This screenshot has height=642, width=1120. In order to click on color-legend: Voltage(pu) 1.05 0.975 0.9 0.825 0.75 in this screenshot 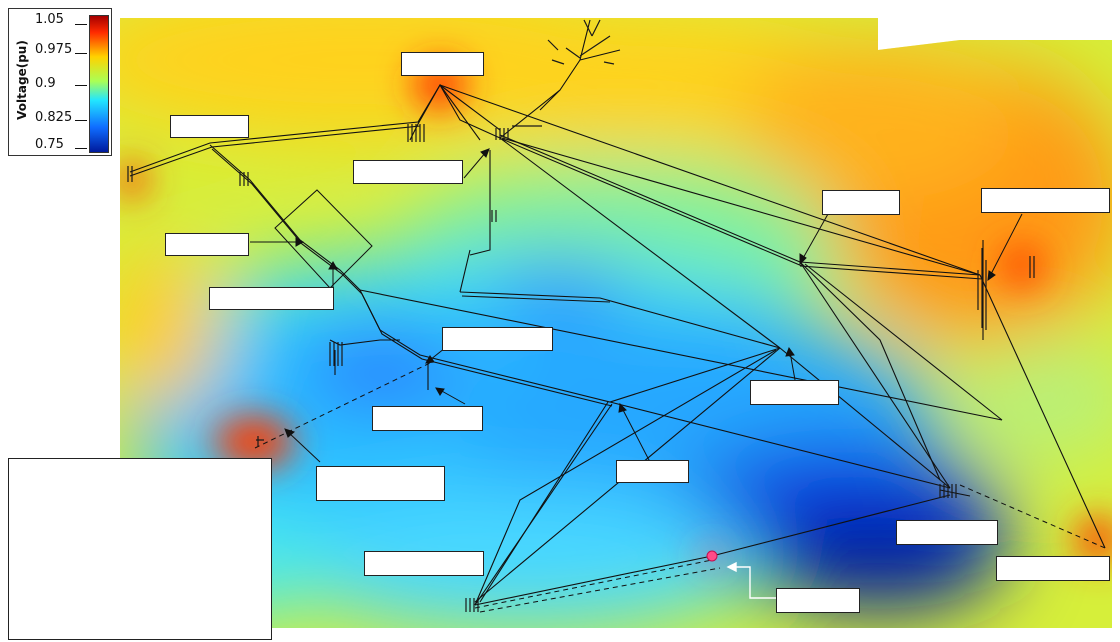, I will do `click(60, 82)`.